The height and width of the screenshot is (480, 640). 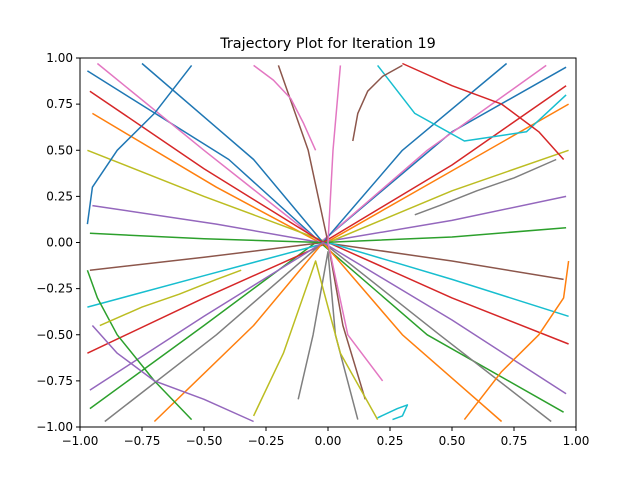 What do you see at coordinates (142, 441) in the screenshot?
I see `x-tick-label-1: −0.75` at bounding box center [142, 441].